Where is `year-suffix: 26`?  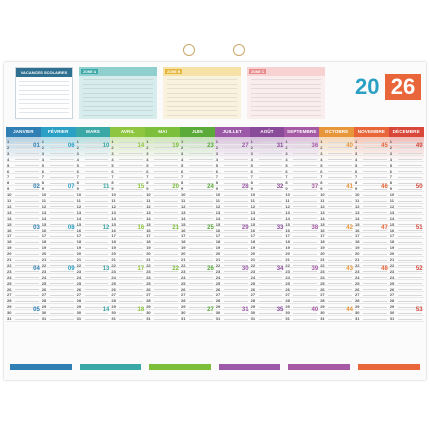
year-suffix: 26 is located at coordinates (403, 87).